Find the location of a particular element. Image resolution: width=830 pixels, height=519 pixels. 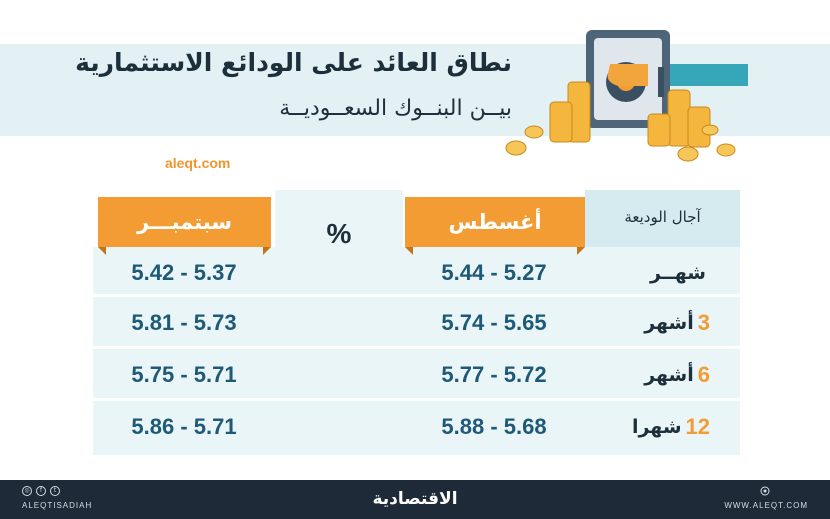

september-column is located at coordinates (184, 351).